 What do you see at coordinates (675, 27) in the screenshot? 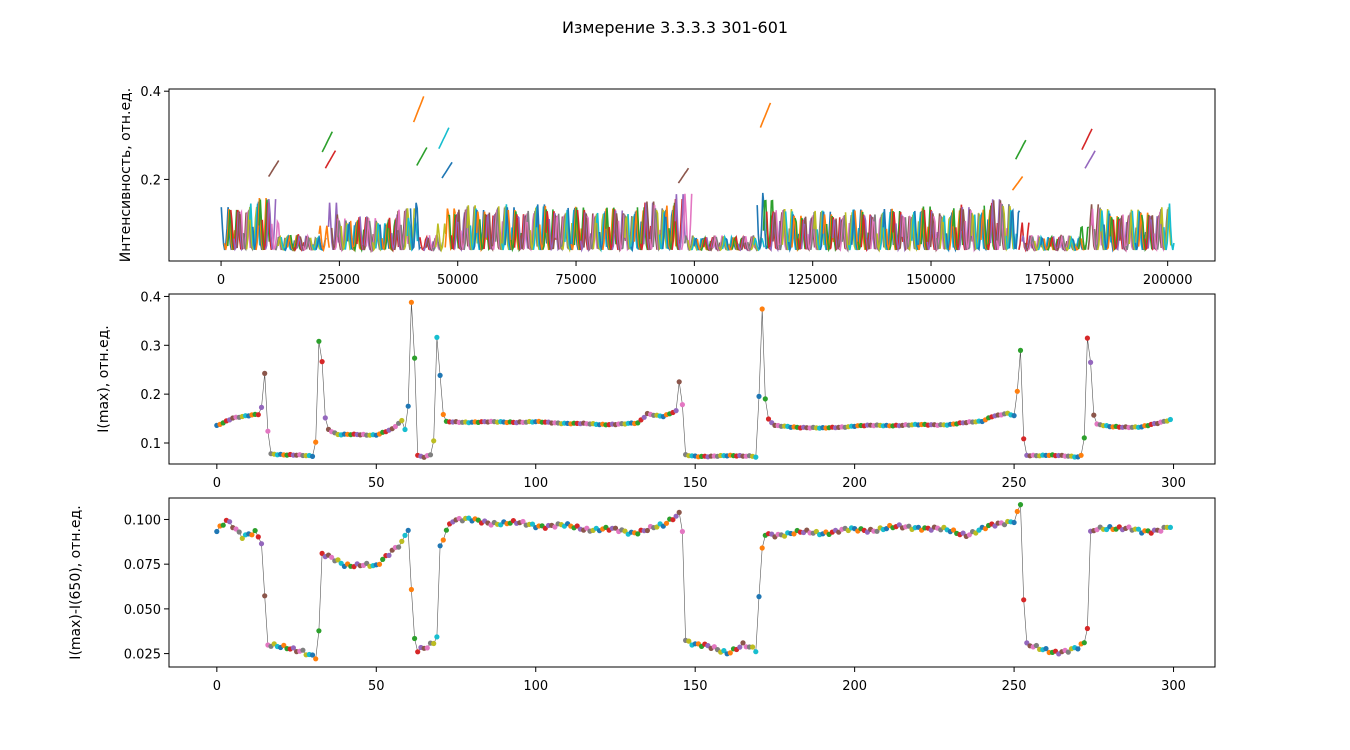
I see `figure-title: Измерение 3.3.3.3 301-601` at bounding box center [675, 27].